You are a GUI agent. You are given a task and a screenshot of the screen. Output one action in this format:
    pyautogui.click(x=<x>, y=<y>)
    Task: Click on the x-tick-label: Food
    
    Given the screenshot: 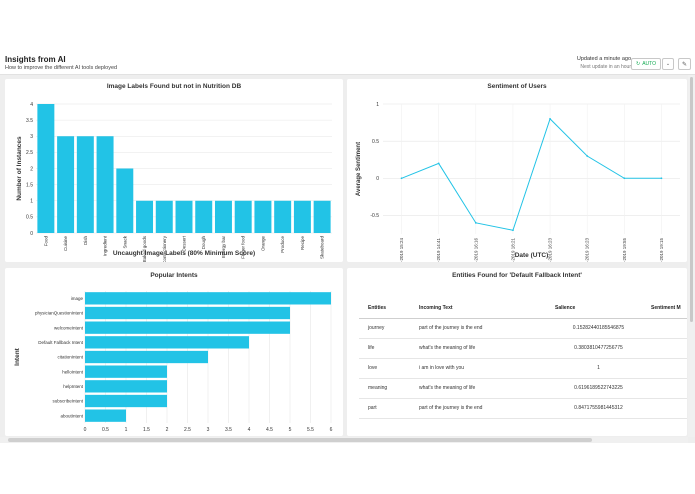 What is the action you would take?
    pyautogui.click(x=45, y=241)
    